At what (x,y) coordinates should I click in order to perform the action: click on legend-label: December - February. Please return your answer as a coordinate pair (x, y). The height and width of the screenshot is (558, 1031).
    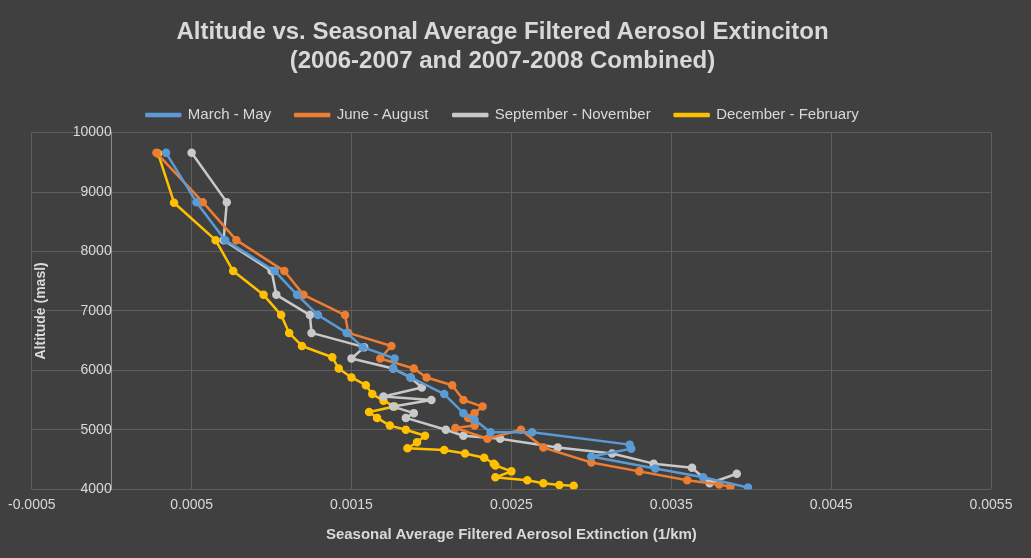
    Looking at the image, I should click on (788, 114).